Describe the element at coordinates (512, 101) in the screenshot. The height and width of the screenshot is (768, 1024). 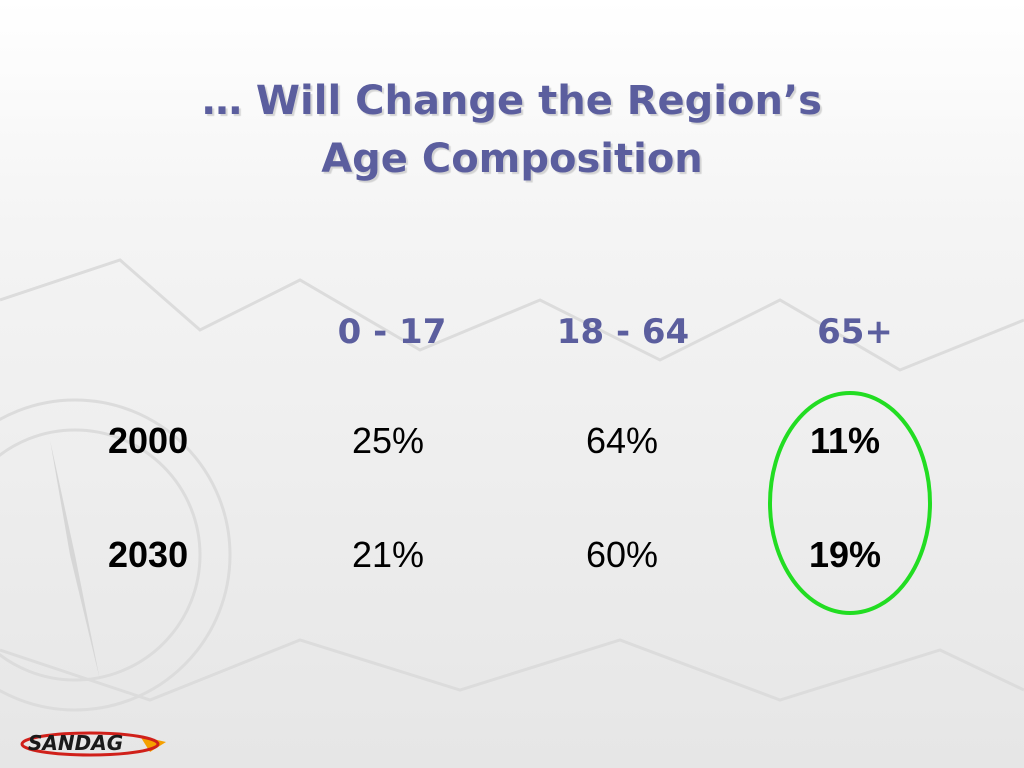
I see `title-line: … Will Change the Region’s` at that location.